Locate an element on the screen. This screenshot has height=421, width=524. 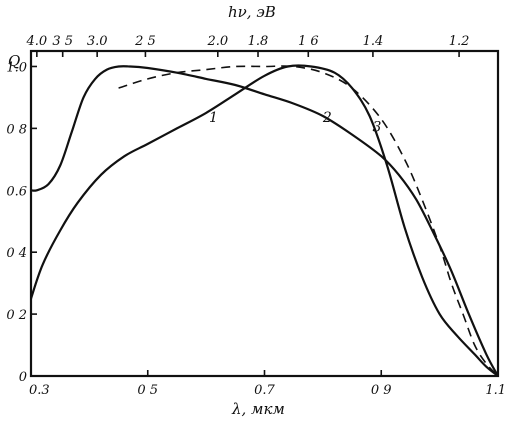
y-tick-label: 0 8 is located at coordinates (16, 129).